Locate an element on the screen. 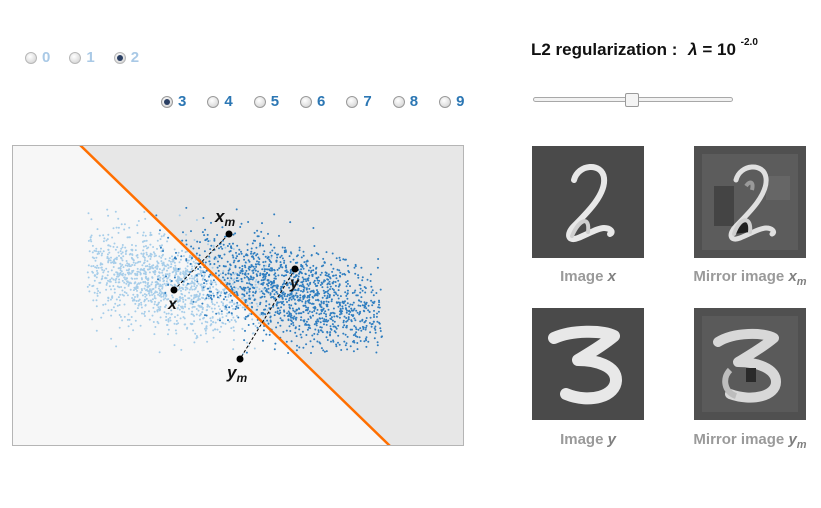  radio-digit-6: 6 is located at coordinates (312, 101).